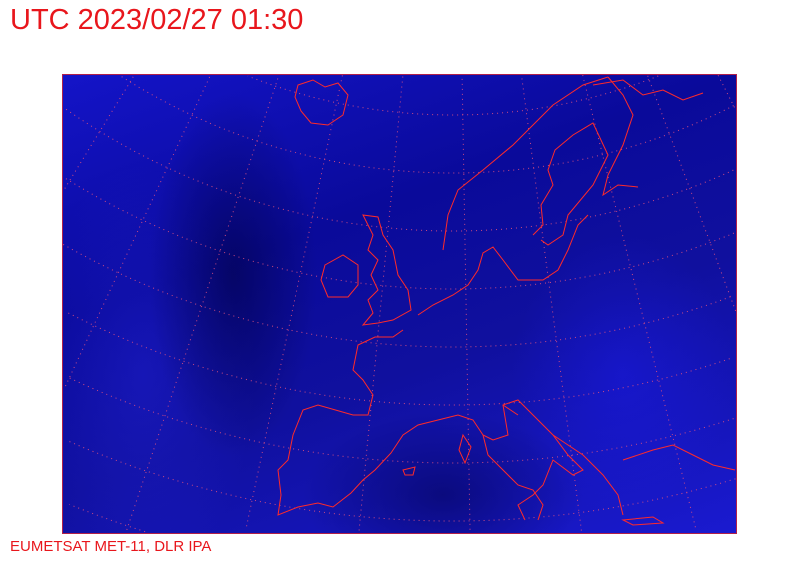 Image resolution: width=800 pixels, height=565 pixels. What do you see at coordinates (321, 102) in the screenshot?
I see `coast-iceland` at bounding box center [321, 102].